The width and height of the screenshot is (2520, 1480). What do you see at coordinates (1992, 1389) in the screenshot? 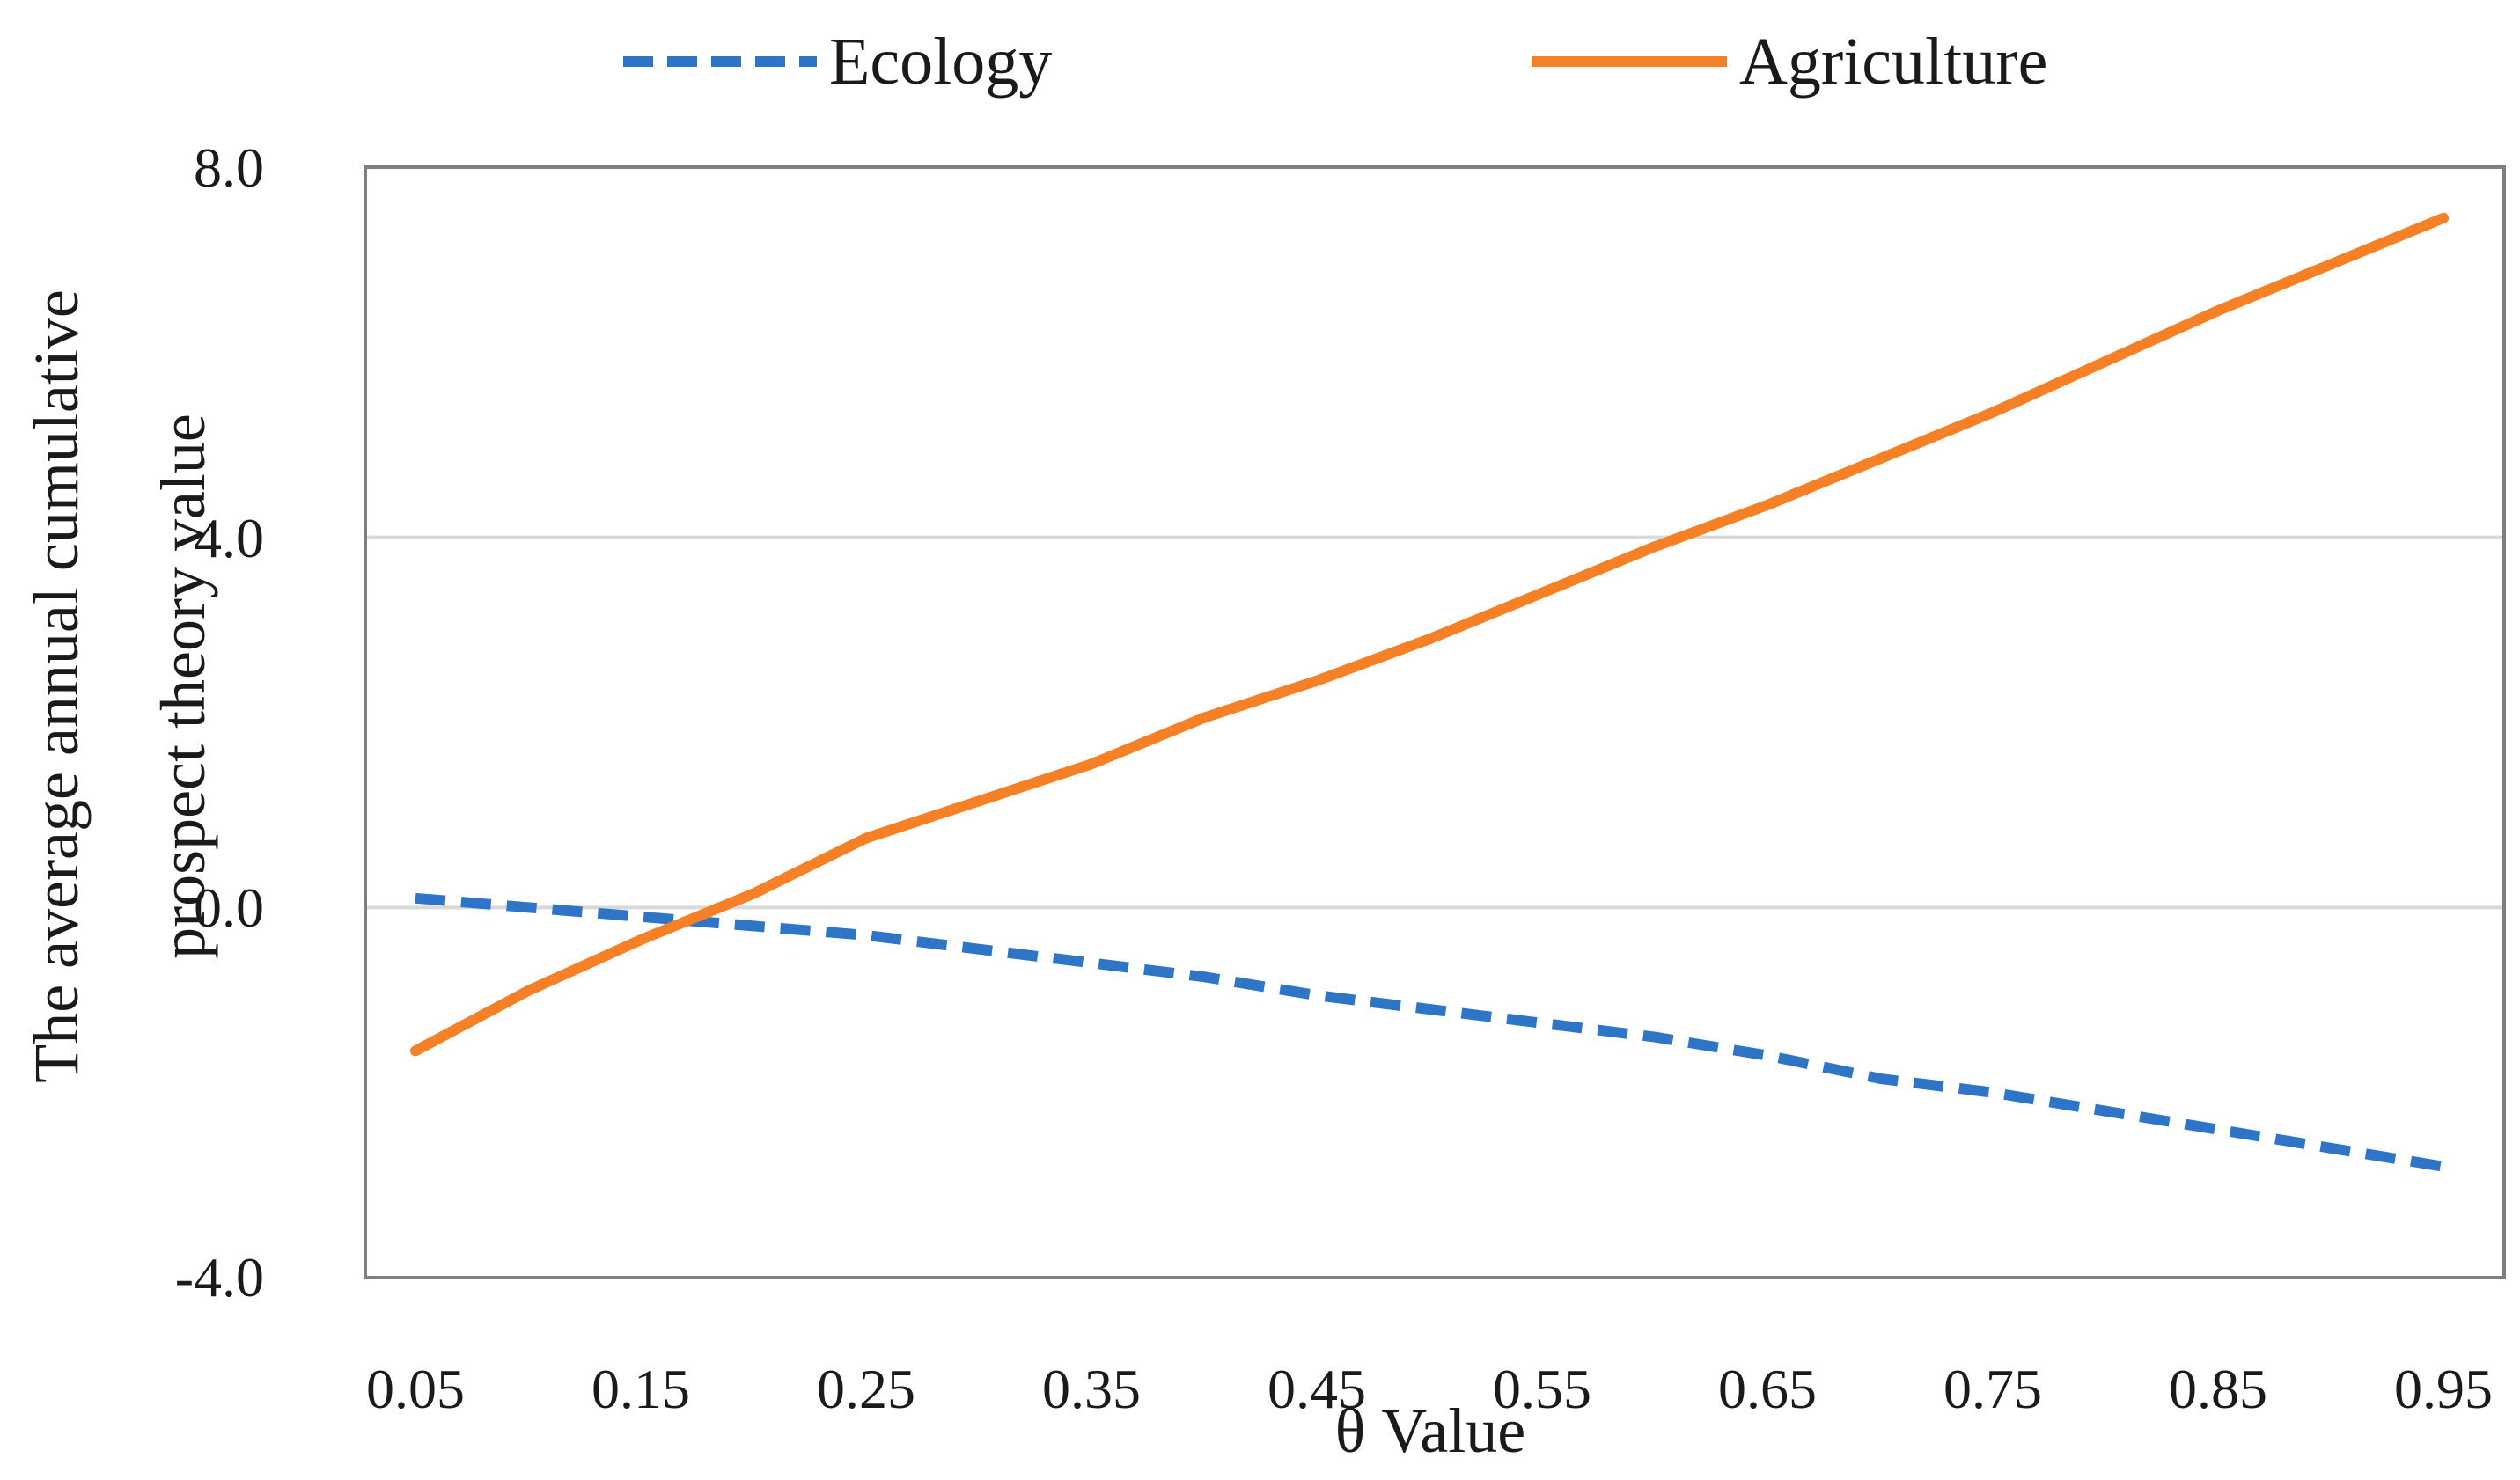
I see `x-tick-label: 0.75` at bounding box center [1992, 1389].